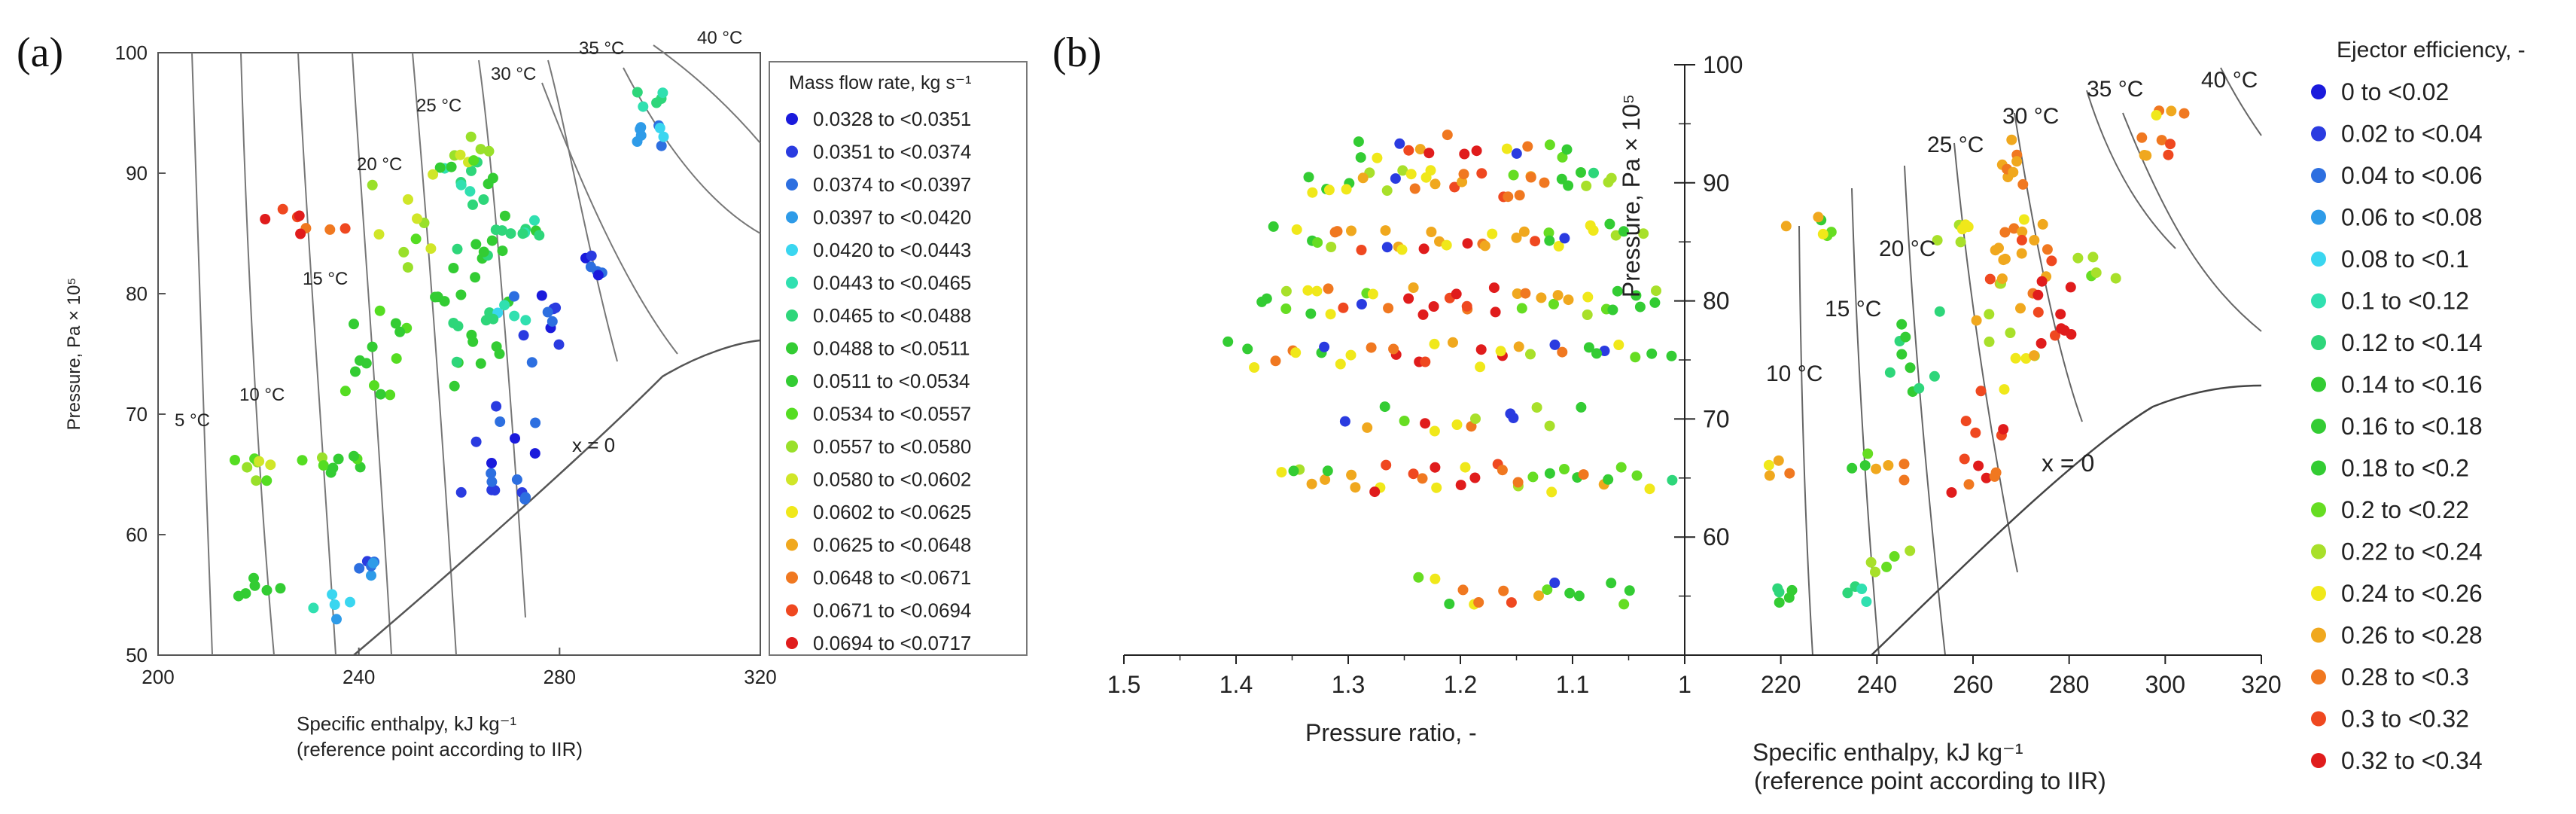 The width and height of the screenshot is (2576, 814). Describe the element at coordinates (2412, 385) in the screenshot. I see `legend-b-label: 0.14 to <0.16` at that location.